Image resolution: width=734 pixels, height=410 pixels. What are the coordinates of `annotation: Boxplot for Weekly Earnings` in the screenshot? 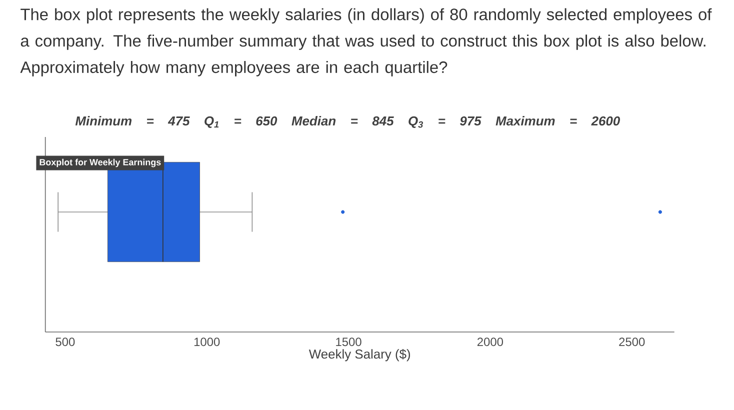 It's located at (100, 163).